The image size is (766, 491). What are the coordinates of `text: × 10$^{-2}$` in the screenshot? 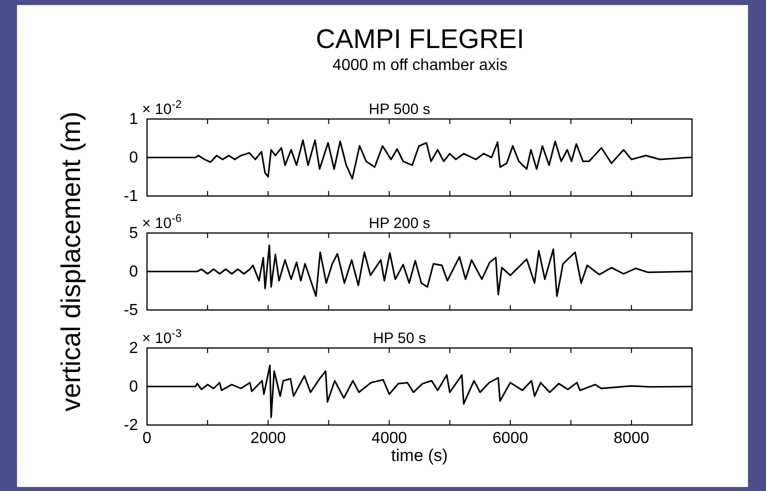 It's located at (162, 108).